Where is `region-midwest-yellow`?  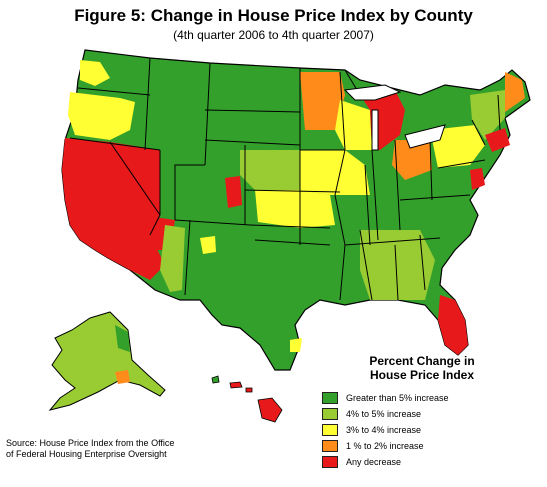 region-midwest-yellow is located at coordinates (295, 209).